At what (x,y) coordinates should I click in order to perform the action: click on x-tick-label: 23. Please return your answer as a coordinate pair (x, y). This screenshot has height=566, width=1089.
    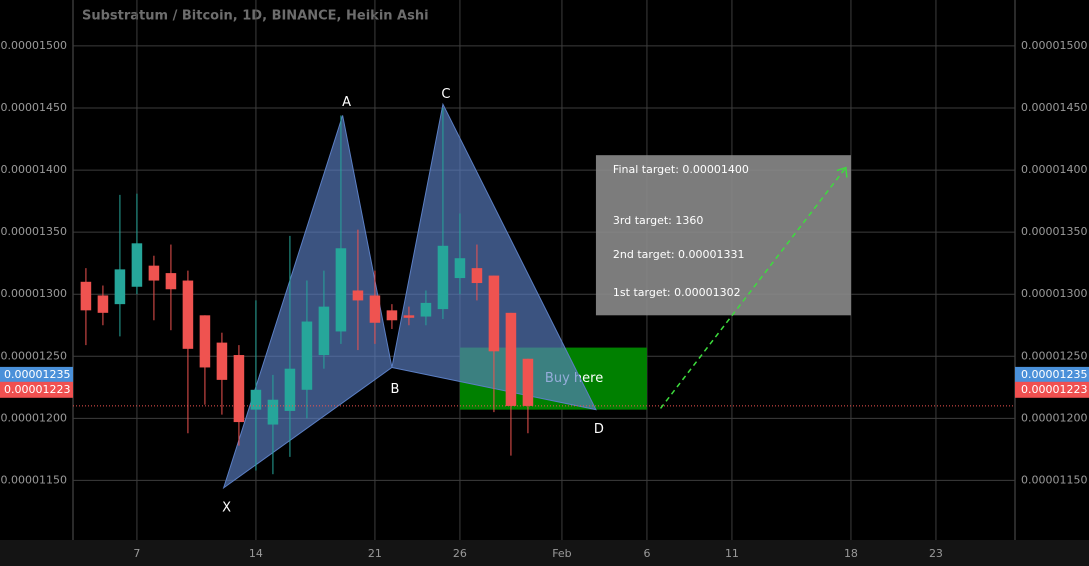
    Looking at the image, I should click on (936, 553).